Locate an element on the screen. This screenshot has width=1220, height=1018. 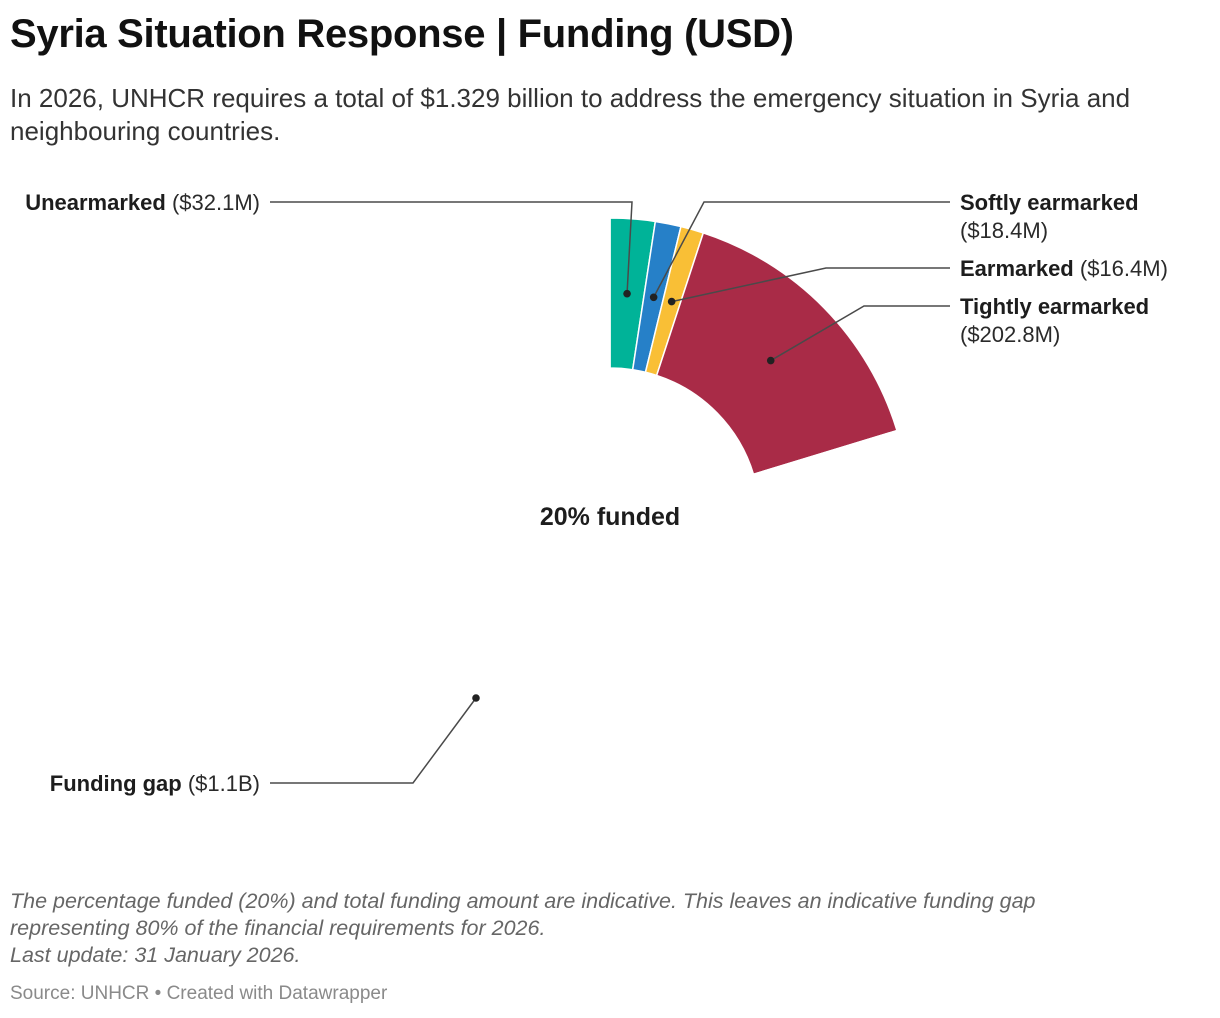
slice-label-name: Unearmarked is located at coordinates (95, 202).